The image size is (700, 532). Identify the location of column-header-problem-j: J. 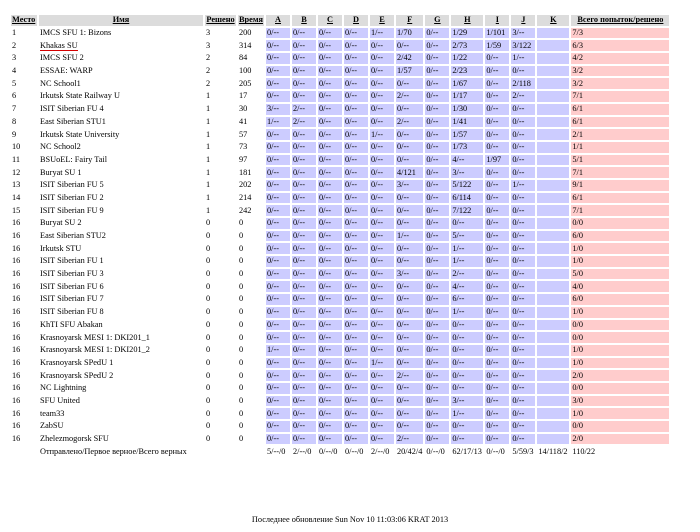
(523, 20).